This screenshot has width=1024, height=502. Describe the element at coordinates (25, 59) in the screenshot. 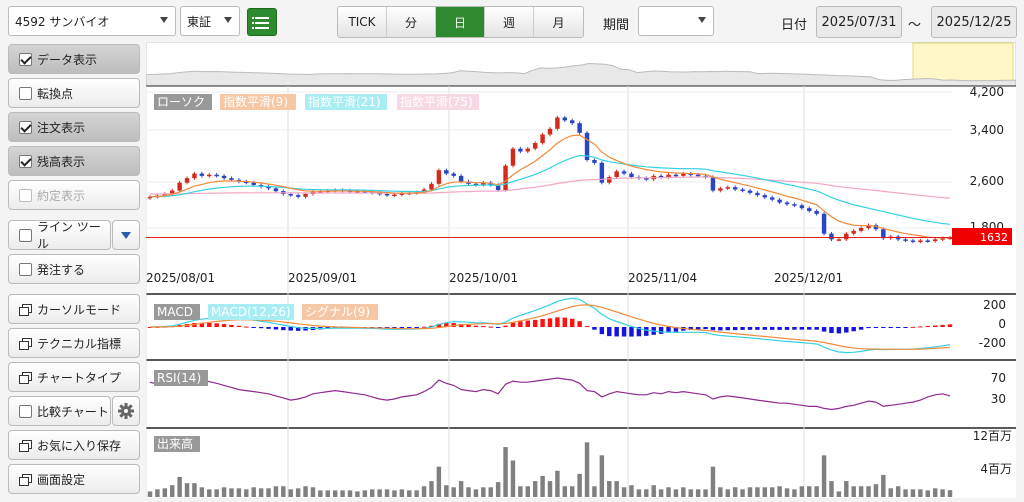

I see `checkbox-checked-icon` at that location.